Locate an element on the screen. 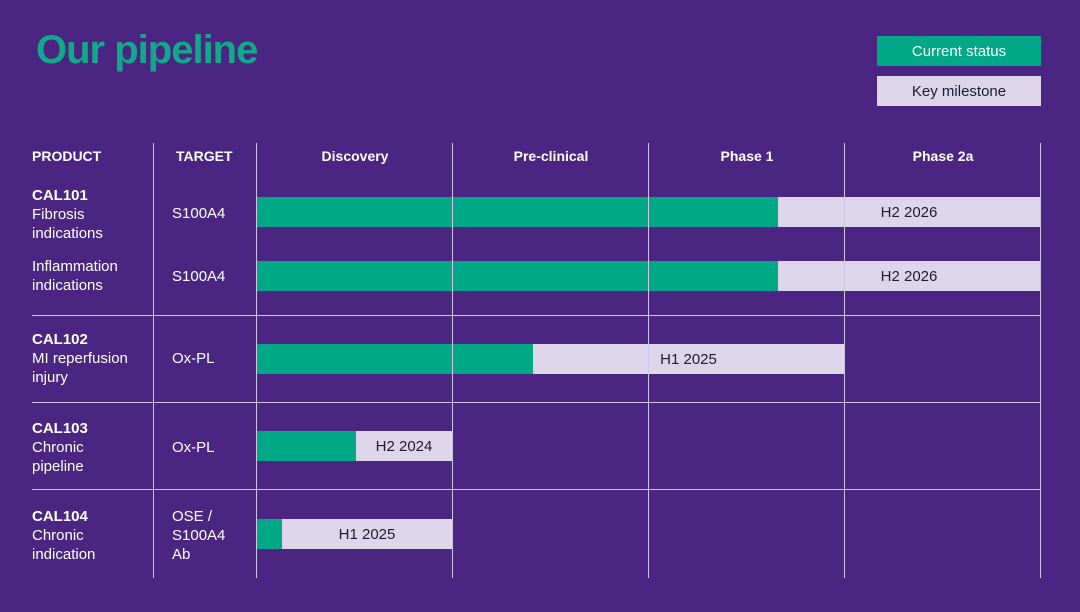 This screenshot has height=612, width=1080. product-label: CAL103 Chronic pipeline is located at coordinates (82, 447).